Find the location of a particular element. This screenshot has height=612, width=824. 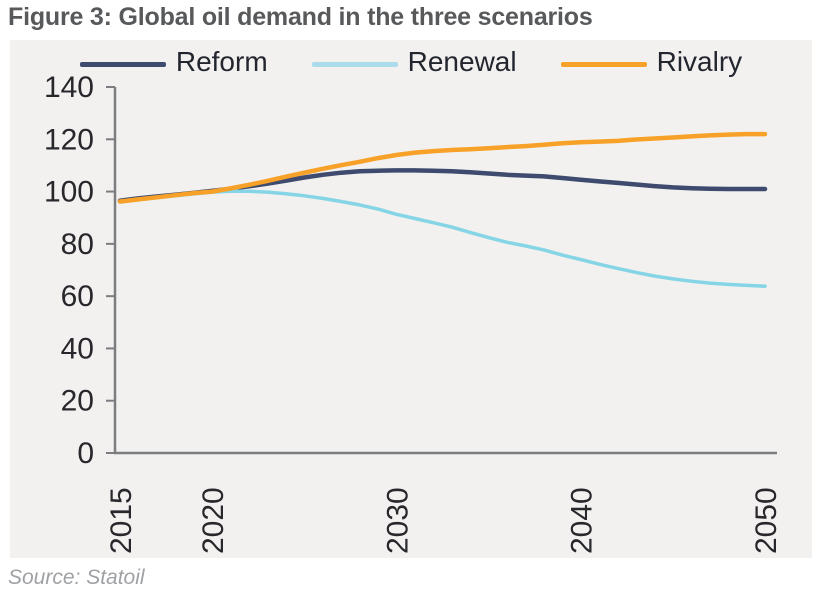

y-tick-label: 100 is located at coordinates (69, 192).